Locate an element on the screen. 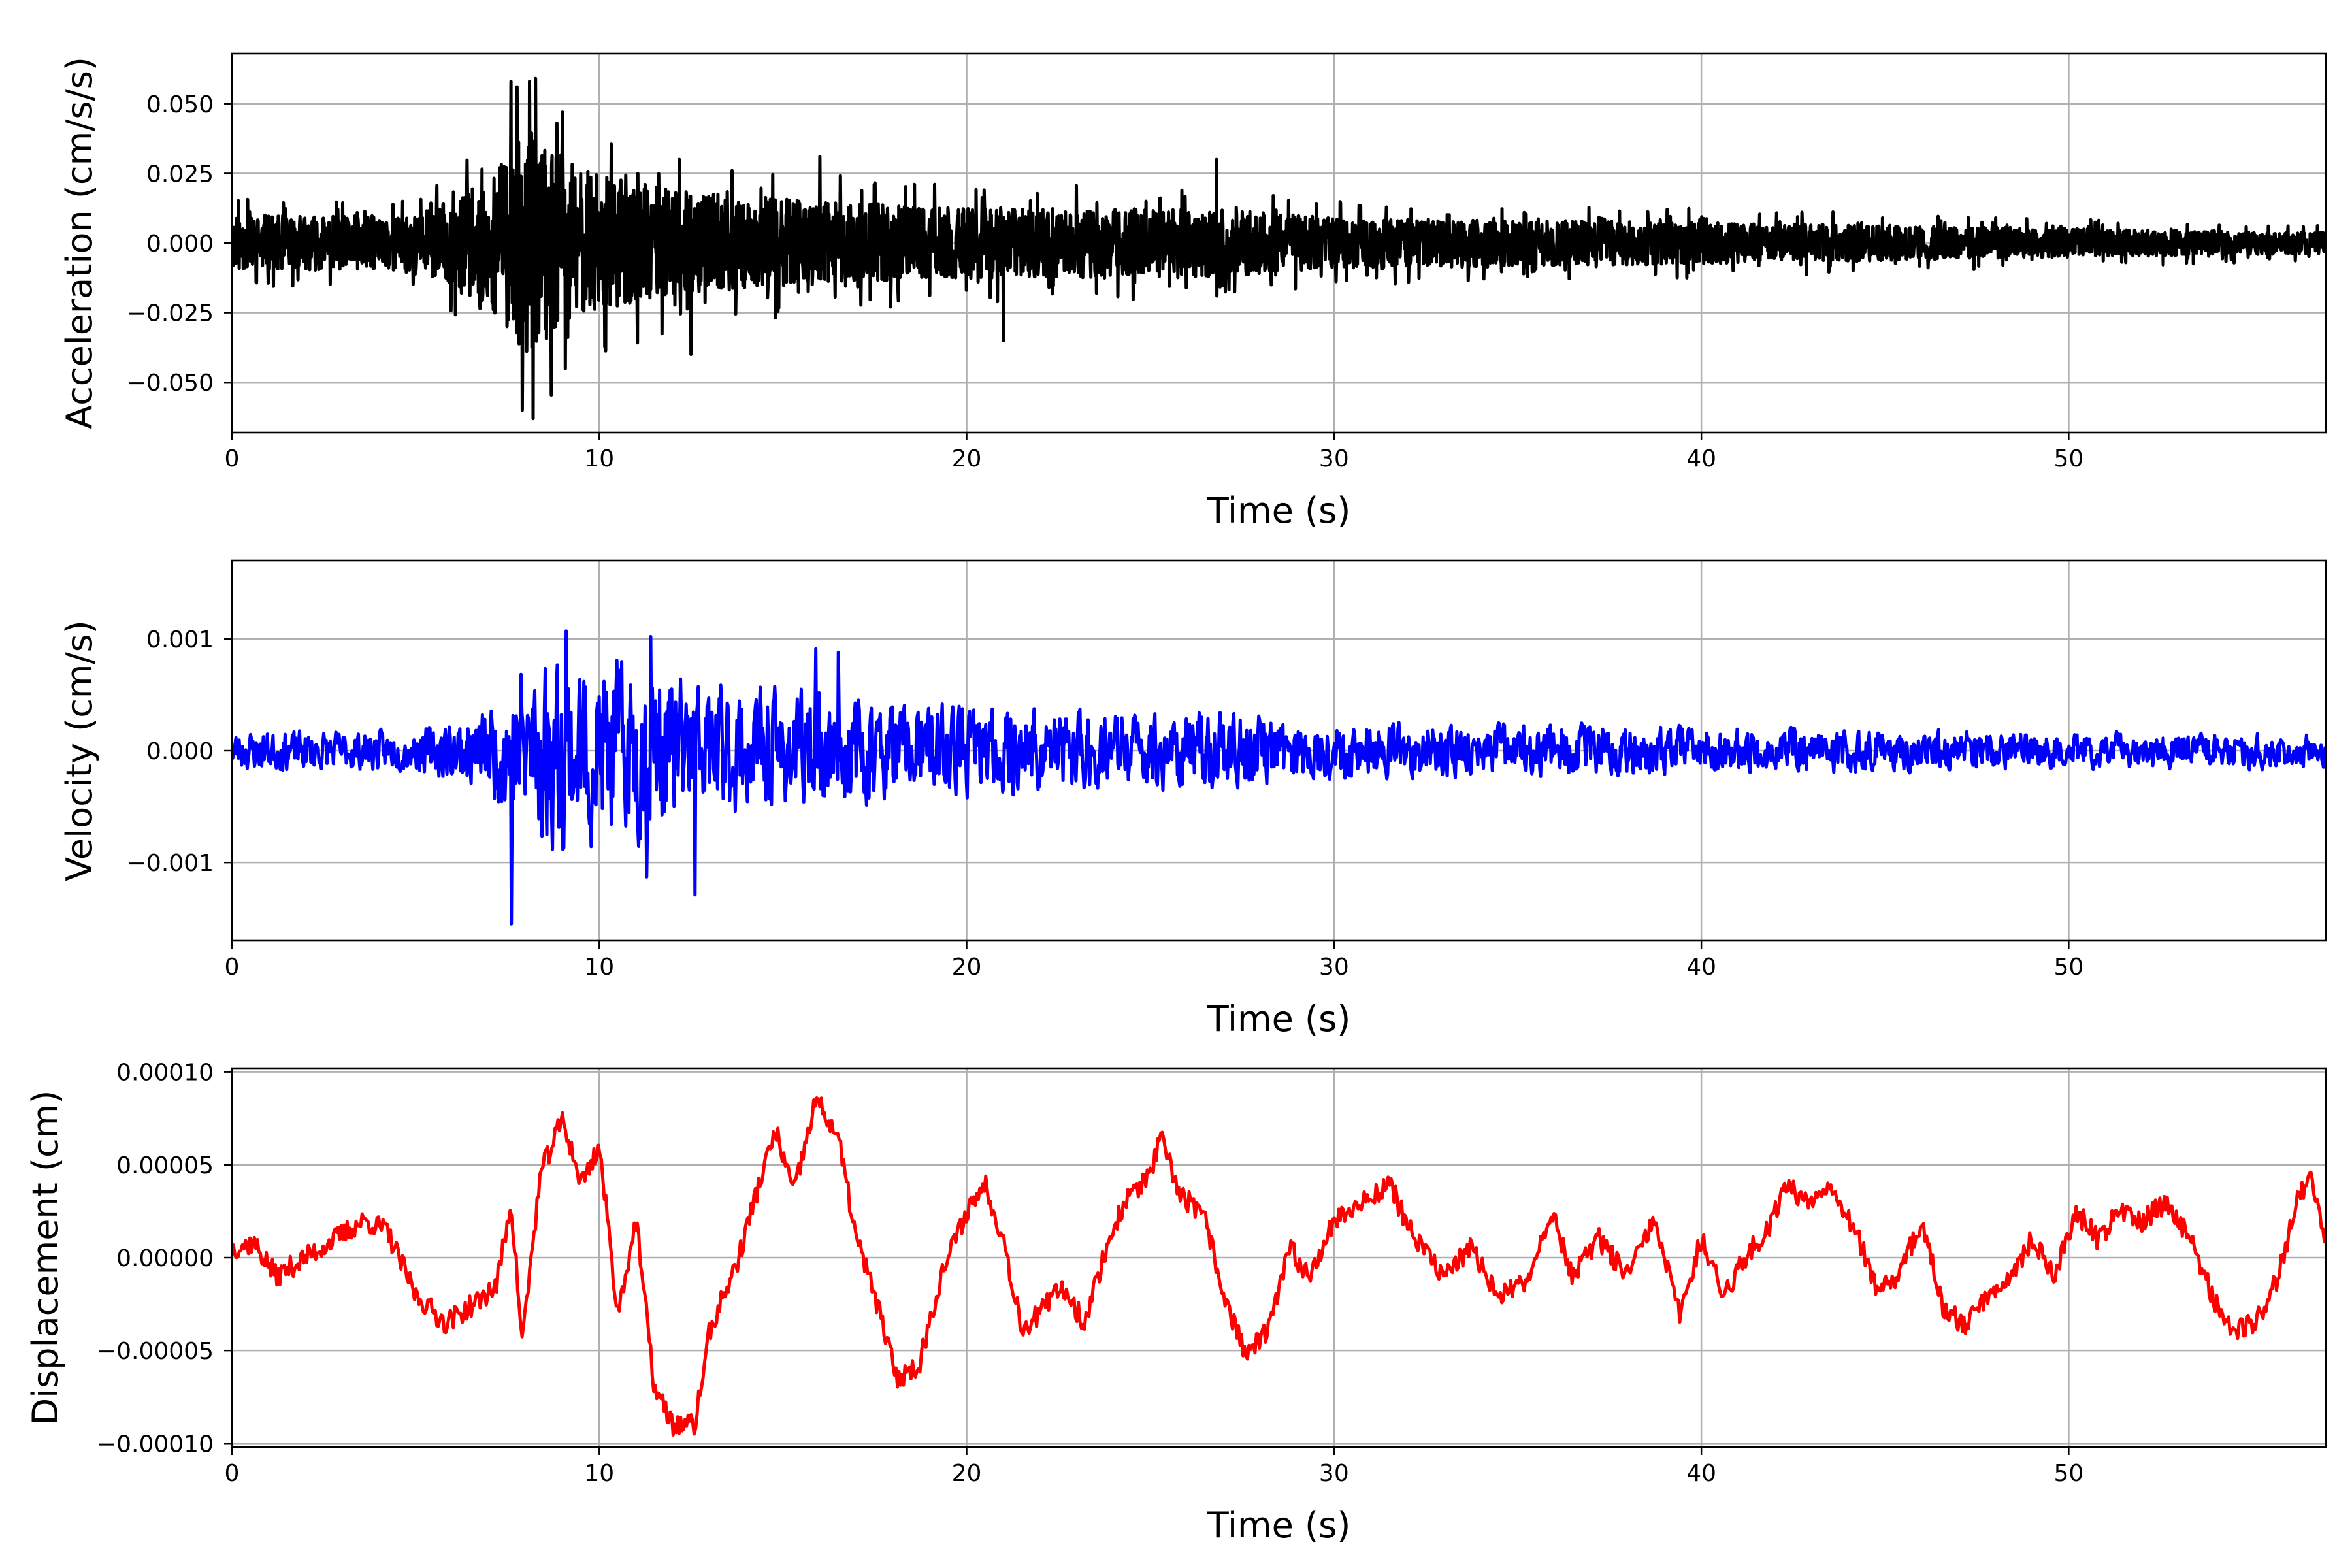 This screenshot has height=1568, width=2352. y-tick-label: −0.00005 is located at coordinates (155, 1351).